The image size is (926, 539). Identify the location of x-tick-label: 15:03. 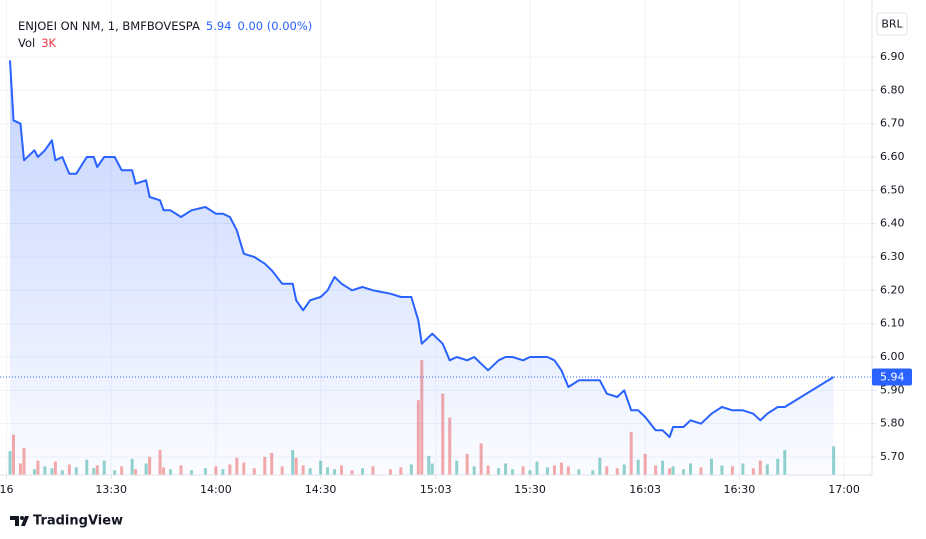
(436, 489).